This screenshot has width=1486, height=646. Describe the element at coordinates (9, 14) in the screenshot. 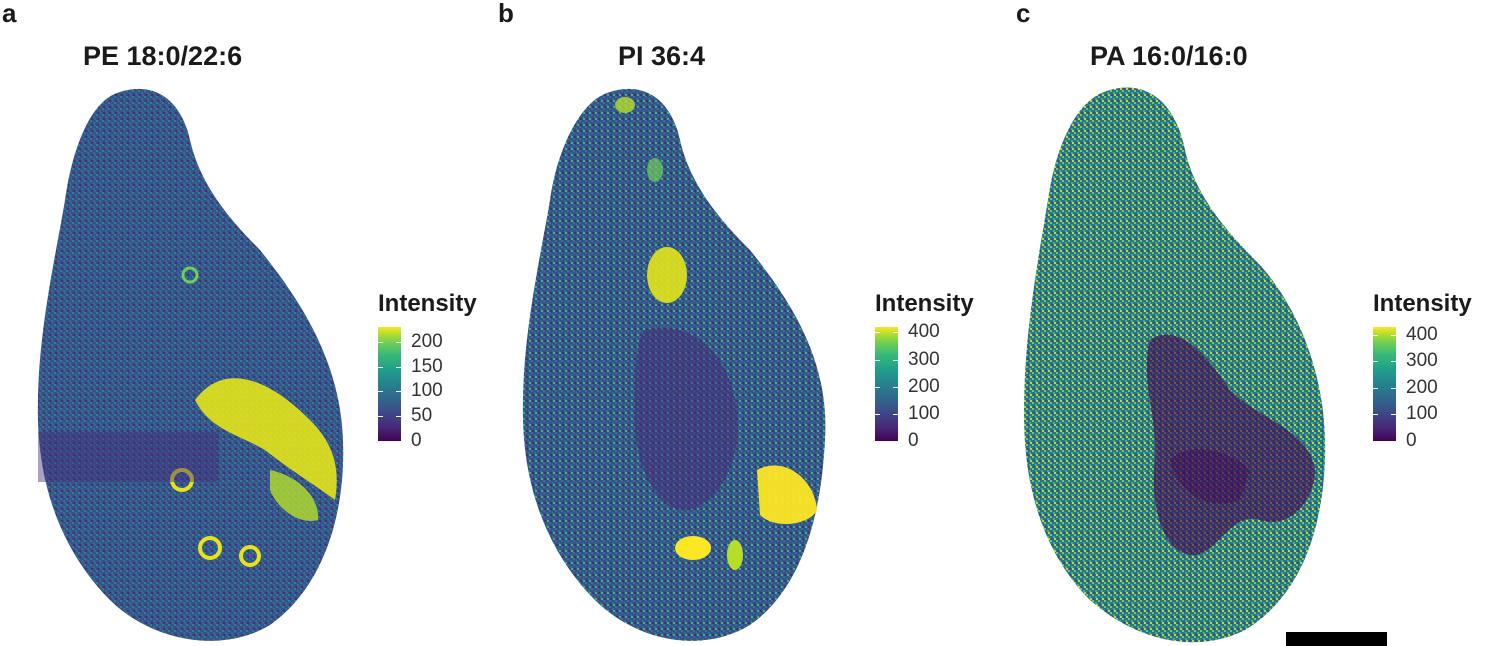

I see `panel-letter: a` at that location.